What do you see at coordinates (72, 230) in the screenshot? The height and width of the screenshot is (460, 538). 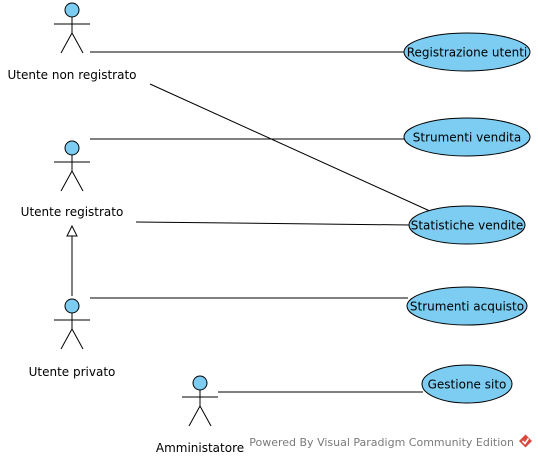 I see `generalization-arrowhead` at bounding box center [72, 230].